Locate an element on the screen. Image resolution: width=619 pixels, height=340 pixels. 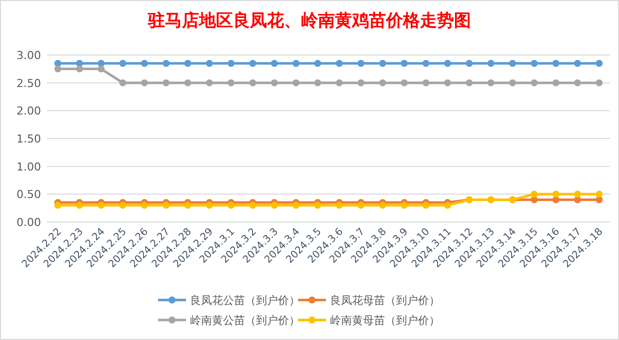
legend-label: 良凤花母苗（到户价） is located at coordinates (385, 300).